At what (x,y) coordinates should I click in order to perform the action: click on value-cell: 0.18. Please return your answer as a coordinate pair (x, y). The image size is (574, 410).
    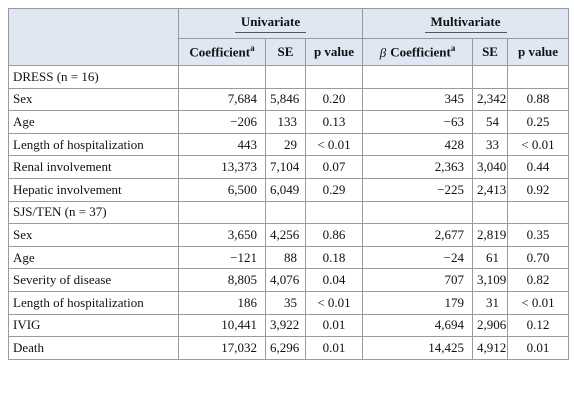
    Looking at the image, I should click on (334, 257).